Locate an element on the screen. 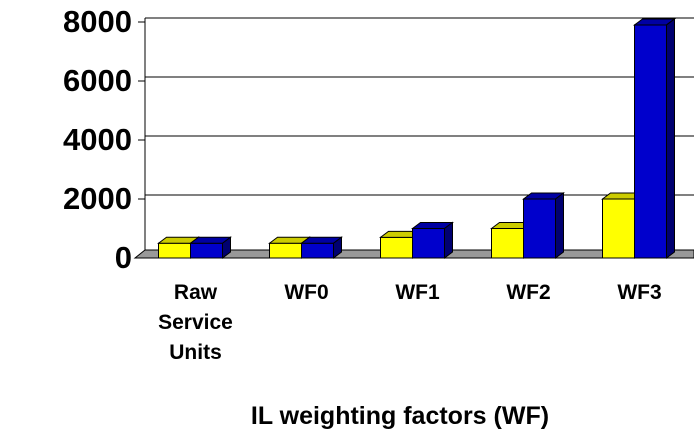 This screenshot has height=443, width=694. x-axis-label: IL weighting factors (WF) is located at coordinates (400, 416).